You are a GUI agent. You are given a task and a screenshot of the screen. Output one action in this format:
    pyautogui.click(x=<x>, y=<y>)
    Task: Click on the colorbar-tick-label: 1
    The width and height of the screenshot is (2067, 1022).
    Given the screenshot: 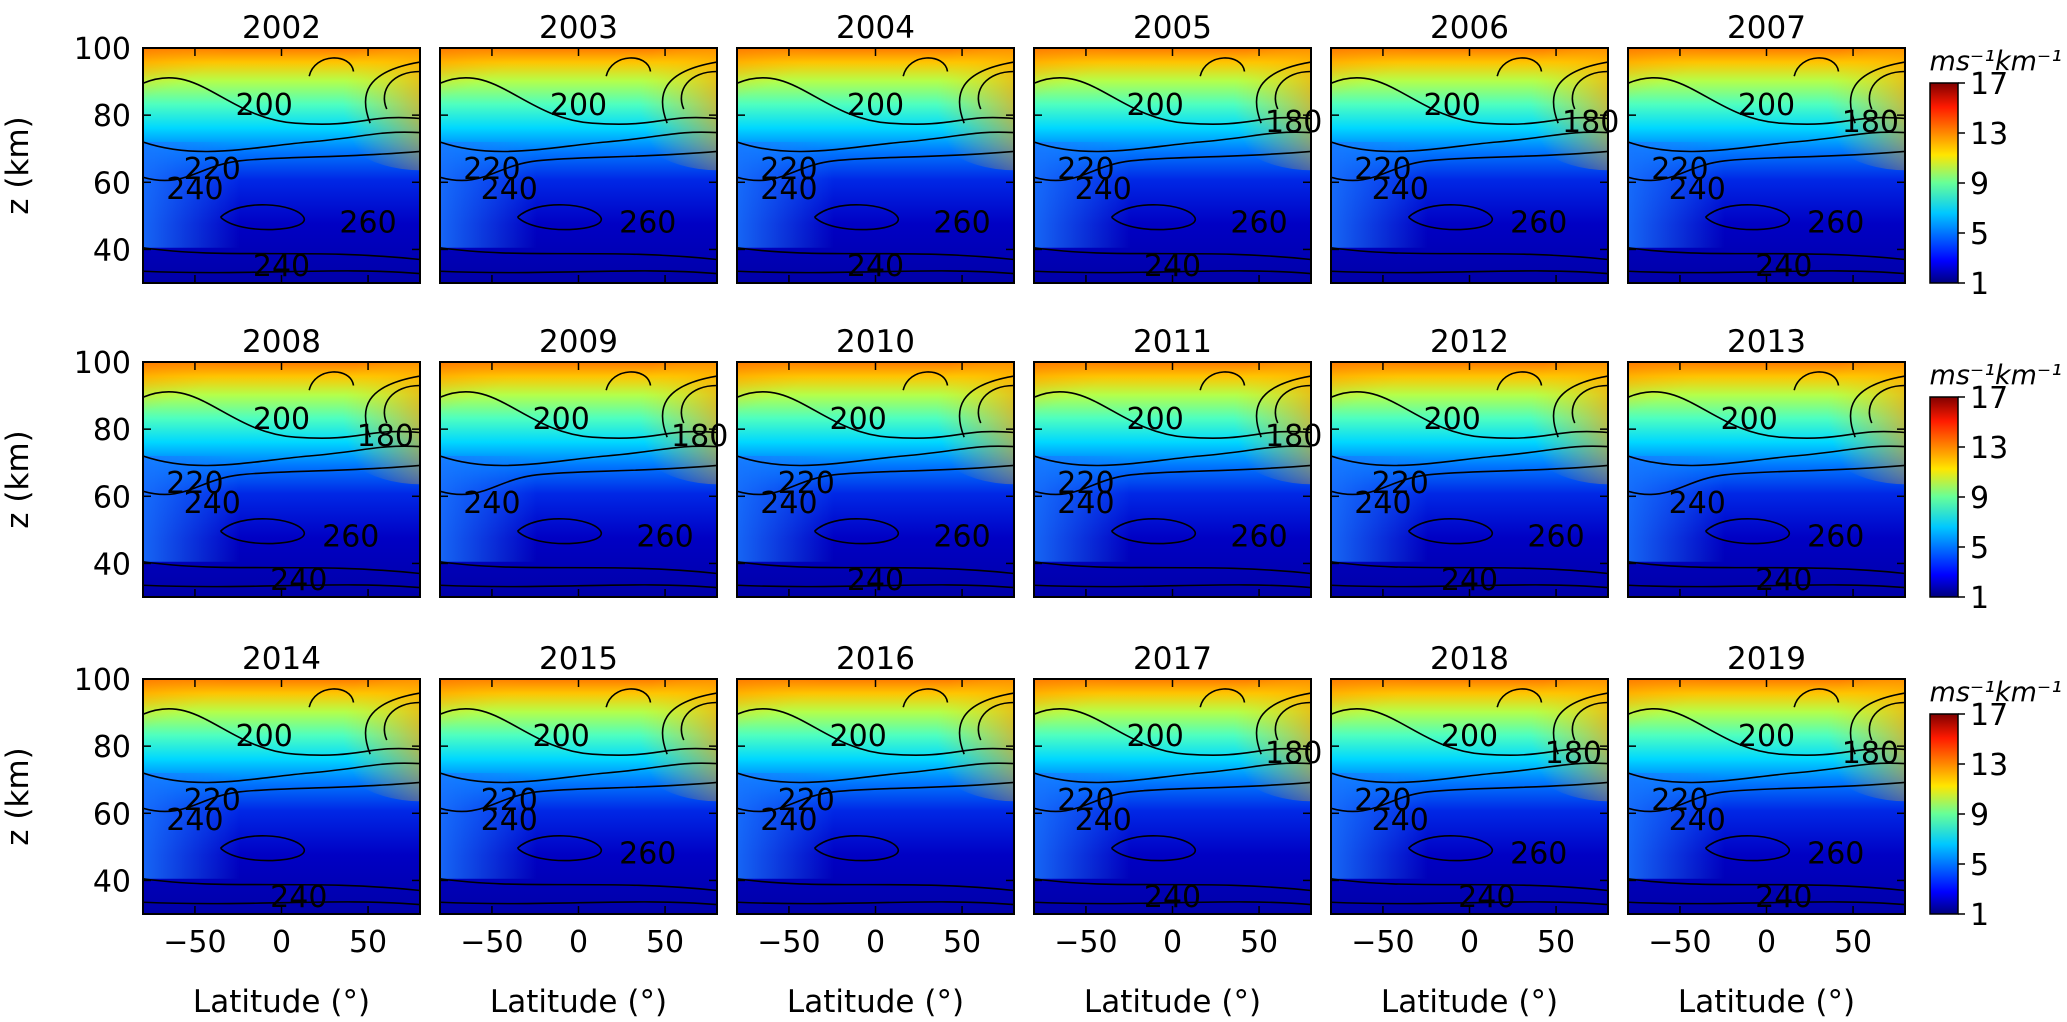 What is the action you would take?
    pyautogui.click(x=1979, y=915)
    